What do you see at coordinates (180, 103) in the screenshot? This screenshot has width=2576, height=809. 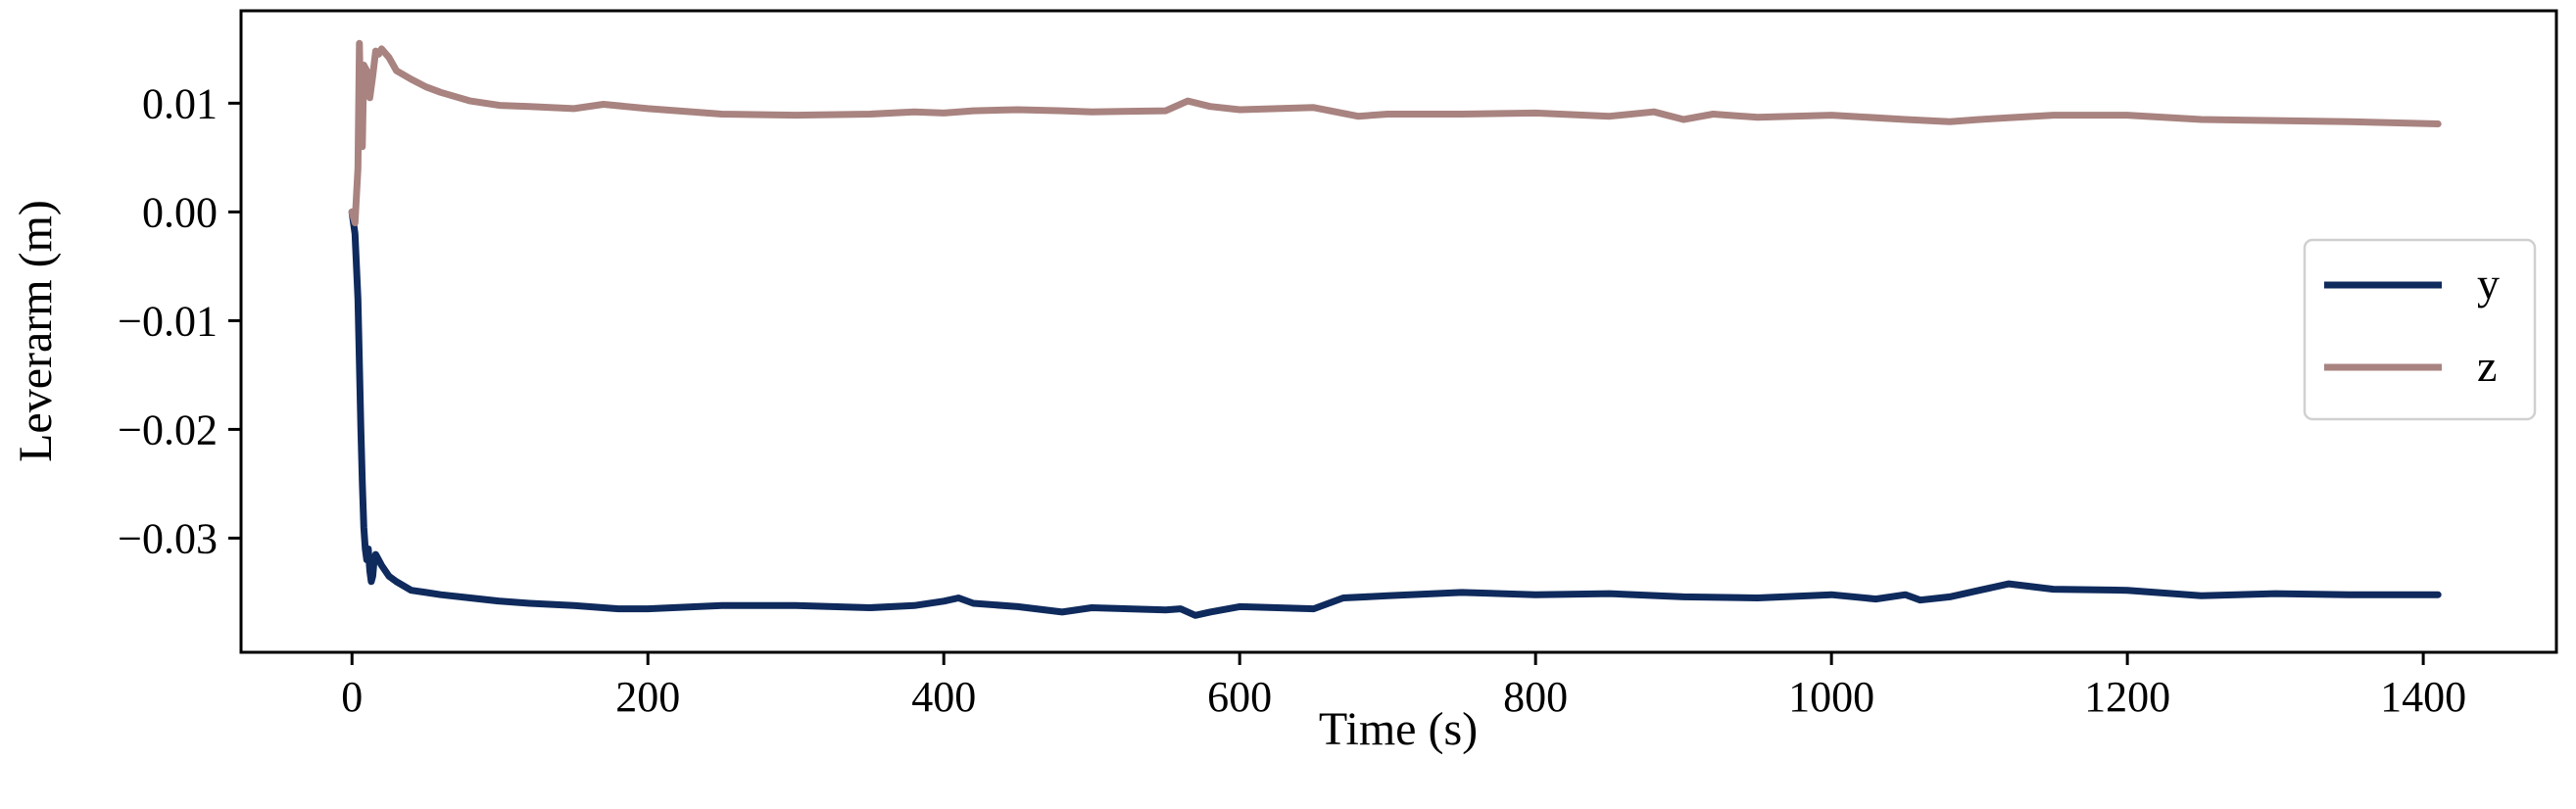 I see `y-tick-label: 0.01` at bounding box center [180, 103].